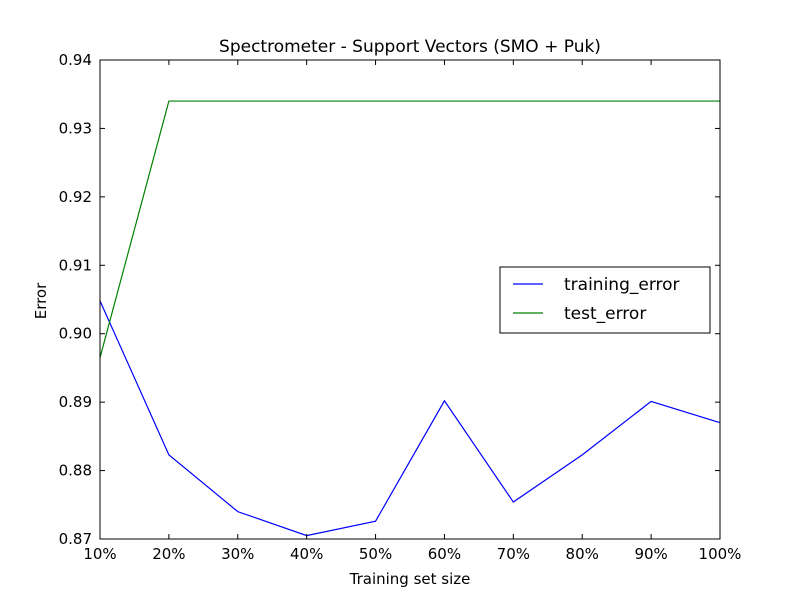  Describe the element at coordinates (444, 554) in the screenshot. I see `x-tick-label: 60%` at that location.